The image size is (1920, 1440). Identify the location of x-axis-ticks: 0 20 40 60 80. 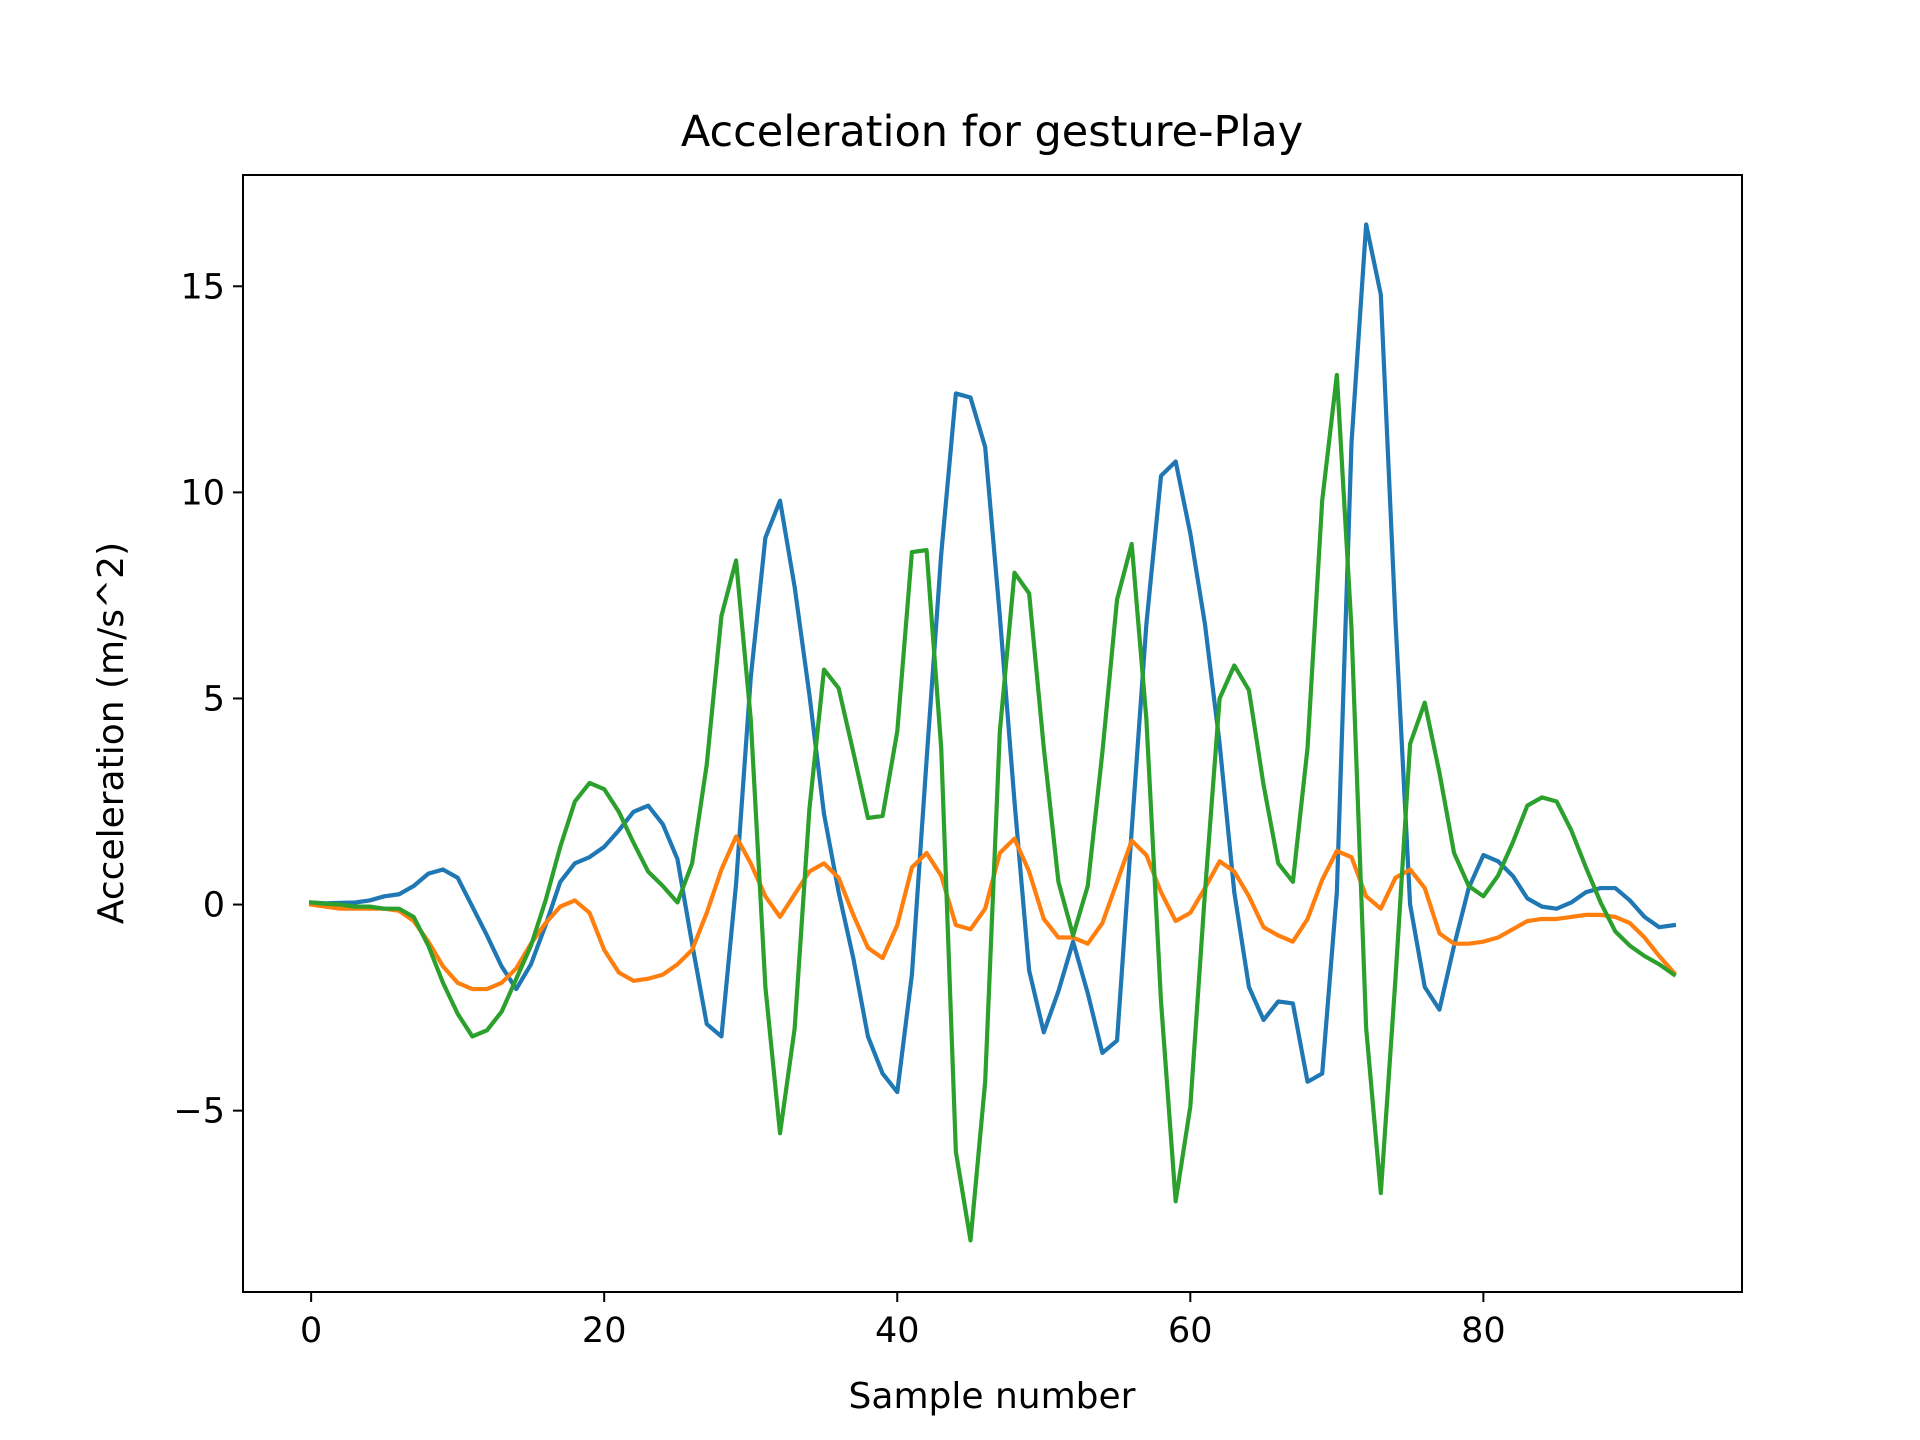
(903, 1321).